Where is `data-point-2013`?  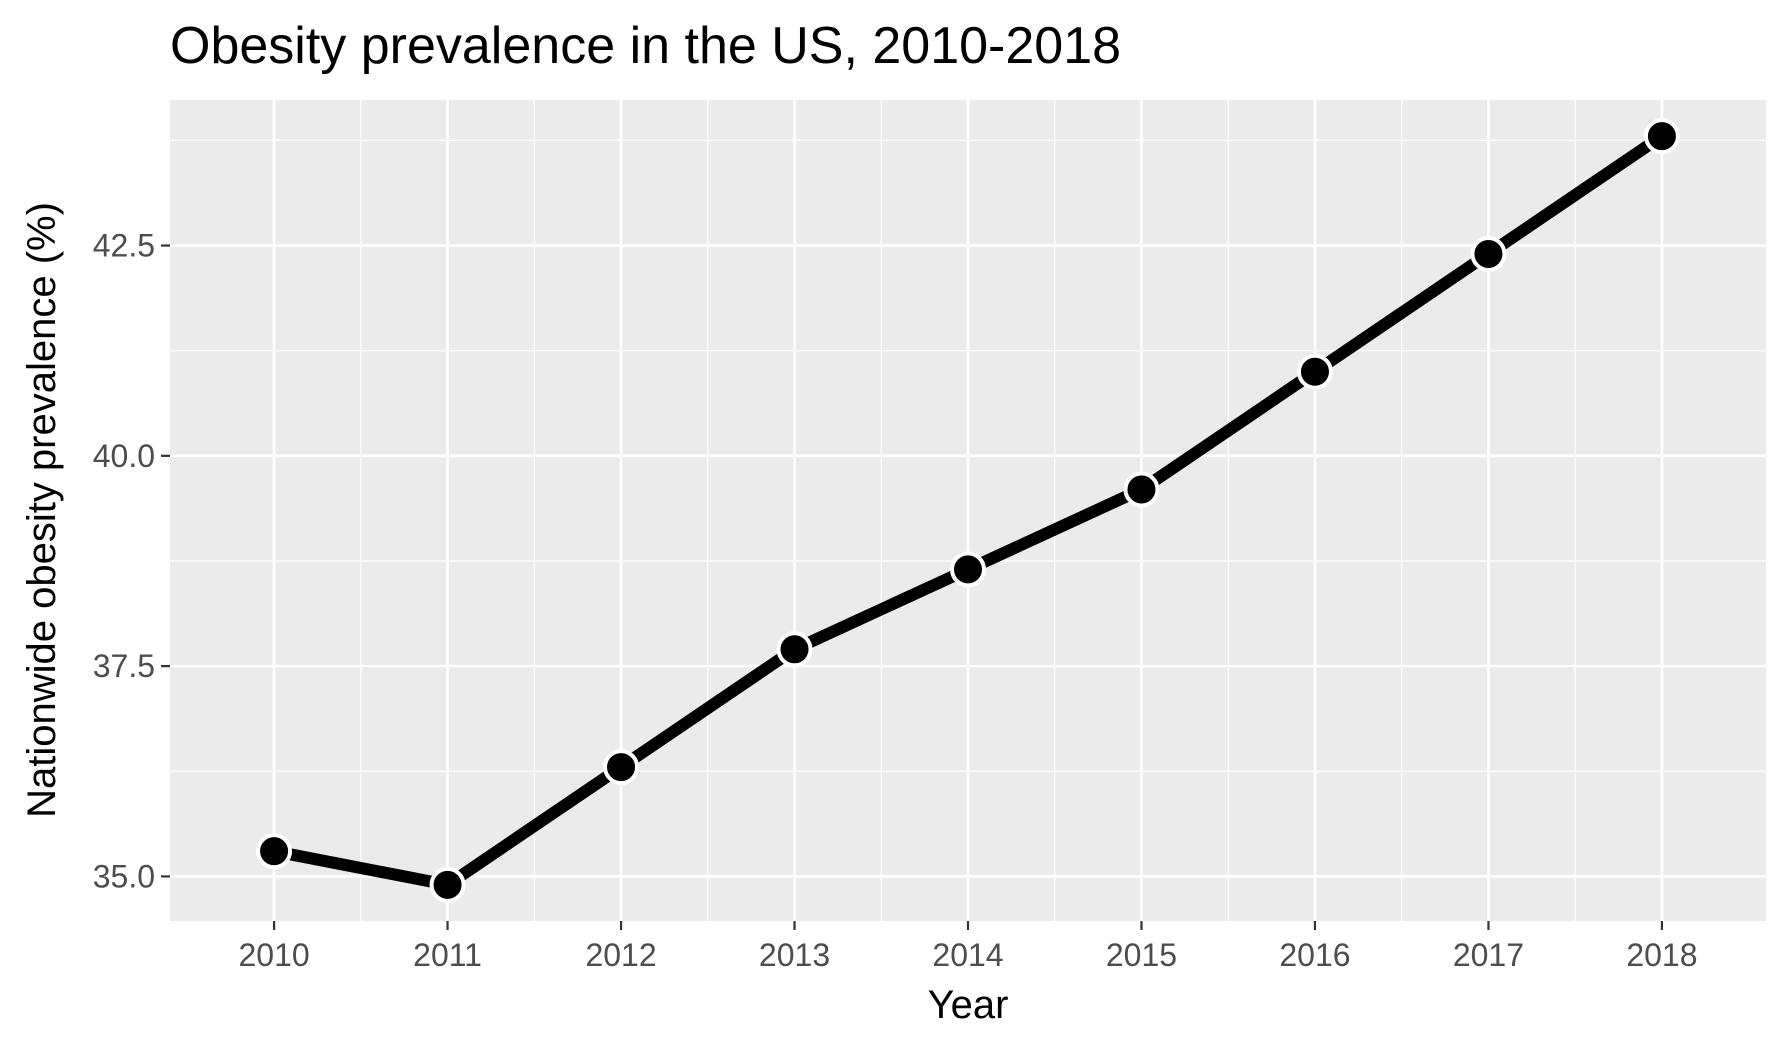 data-point-2013 is located at coordinates (794, 649).